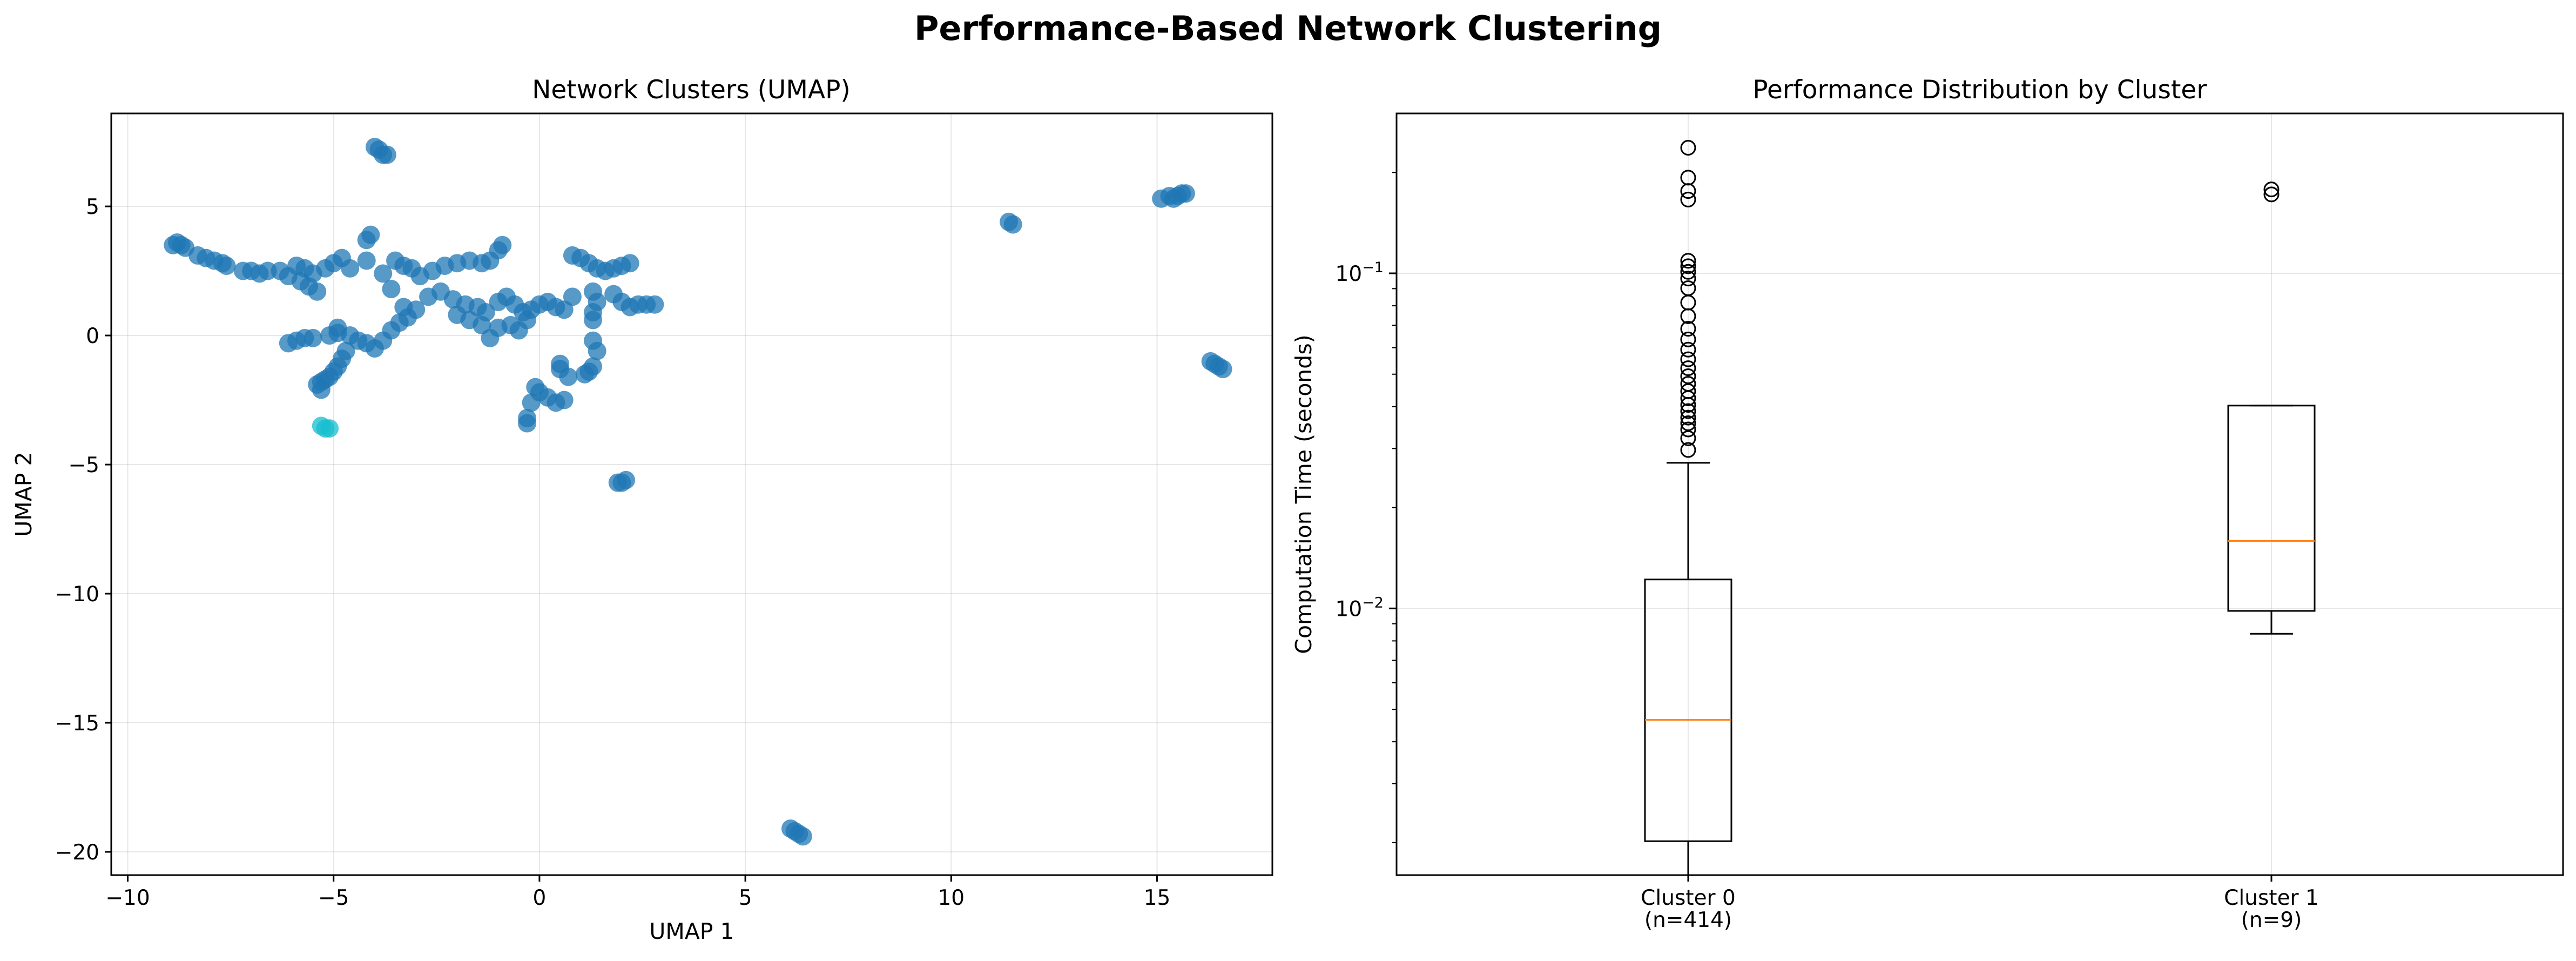 The height and width of the screenshot is (961, 2576). Describe the element at coordinates (539, 898) in the screenshot. I see `x-tick-label: 0` at that location.